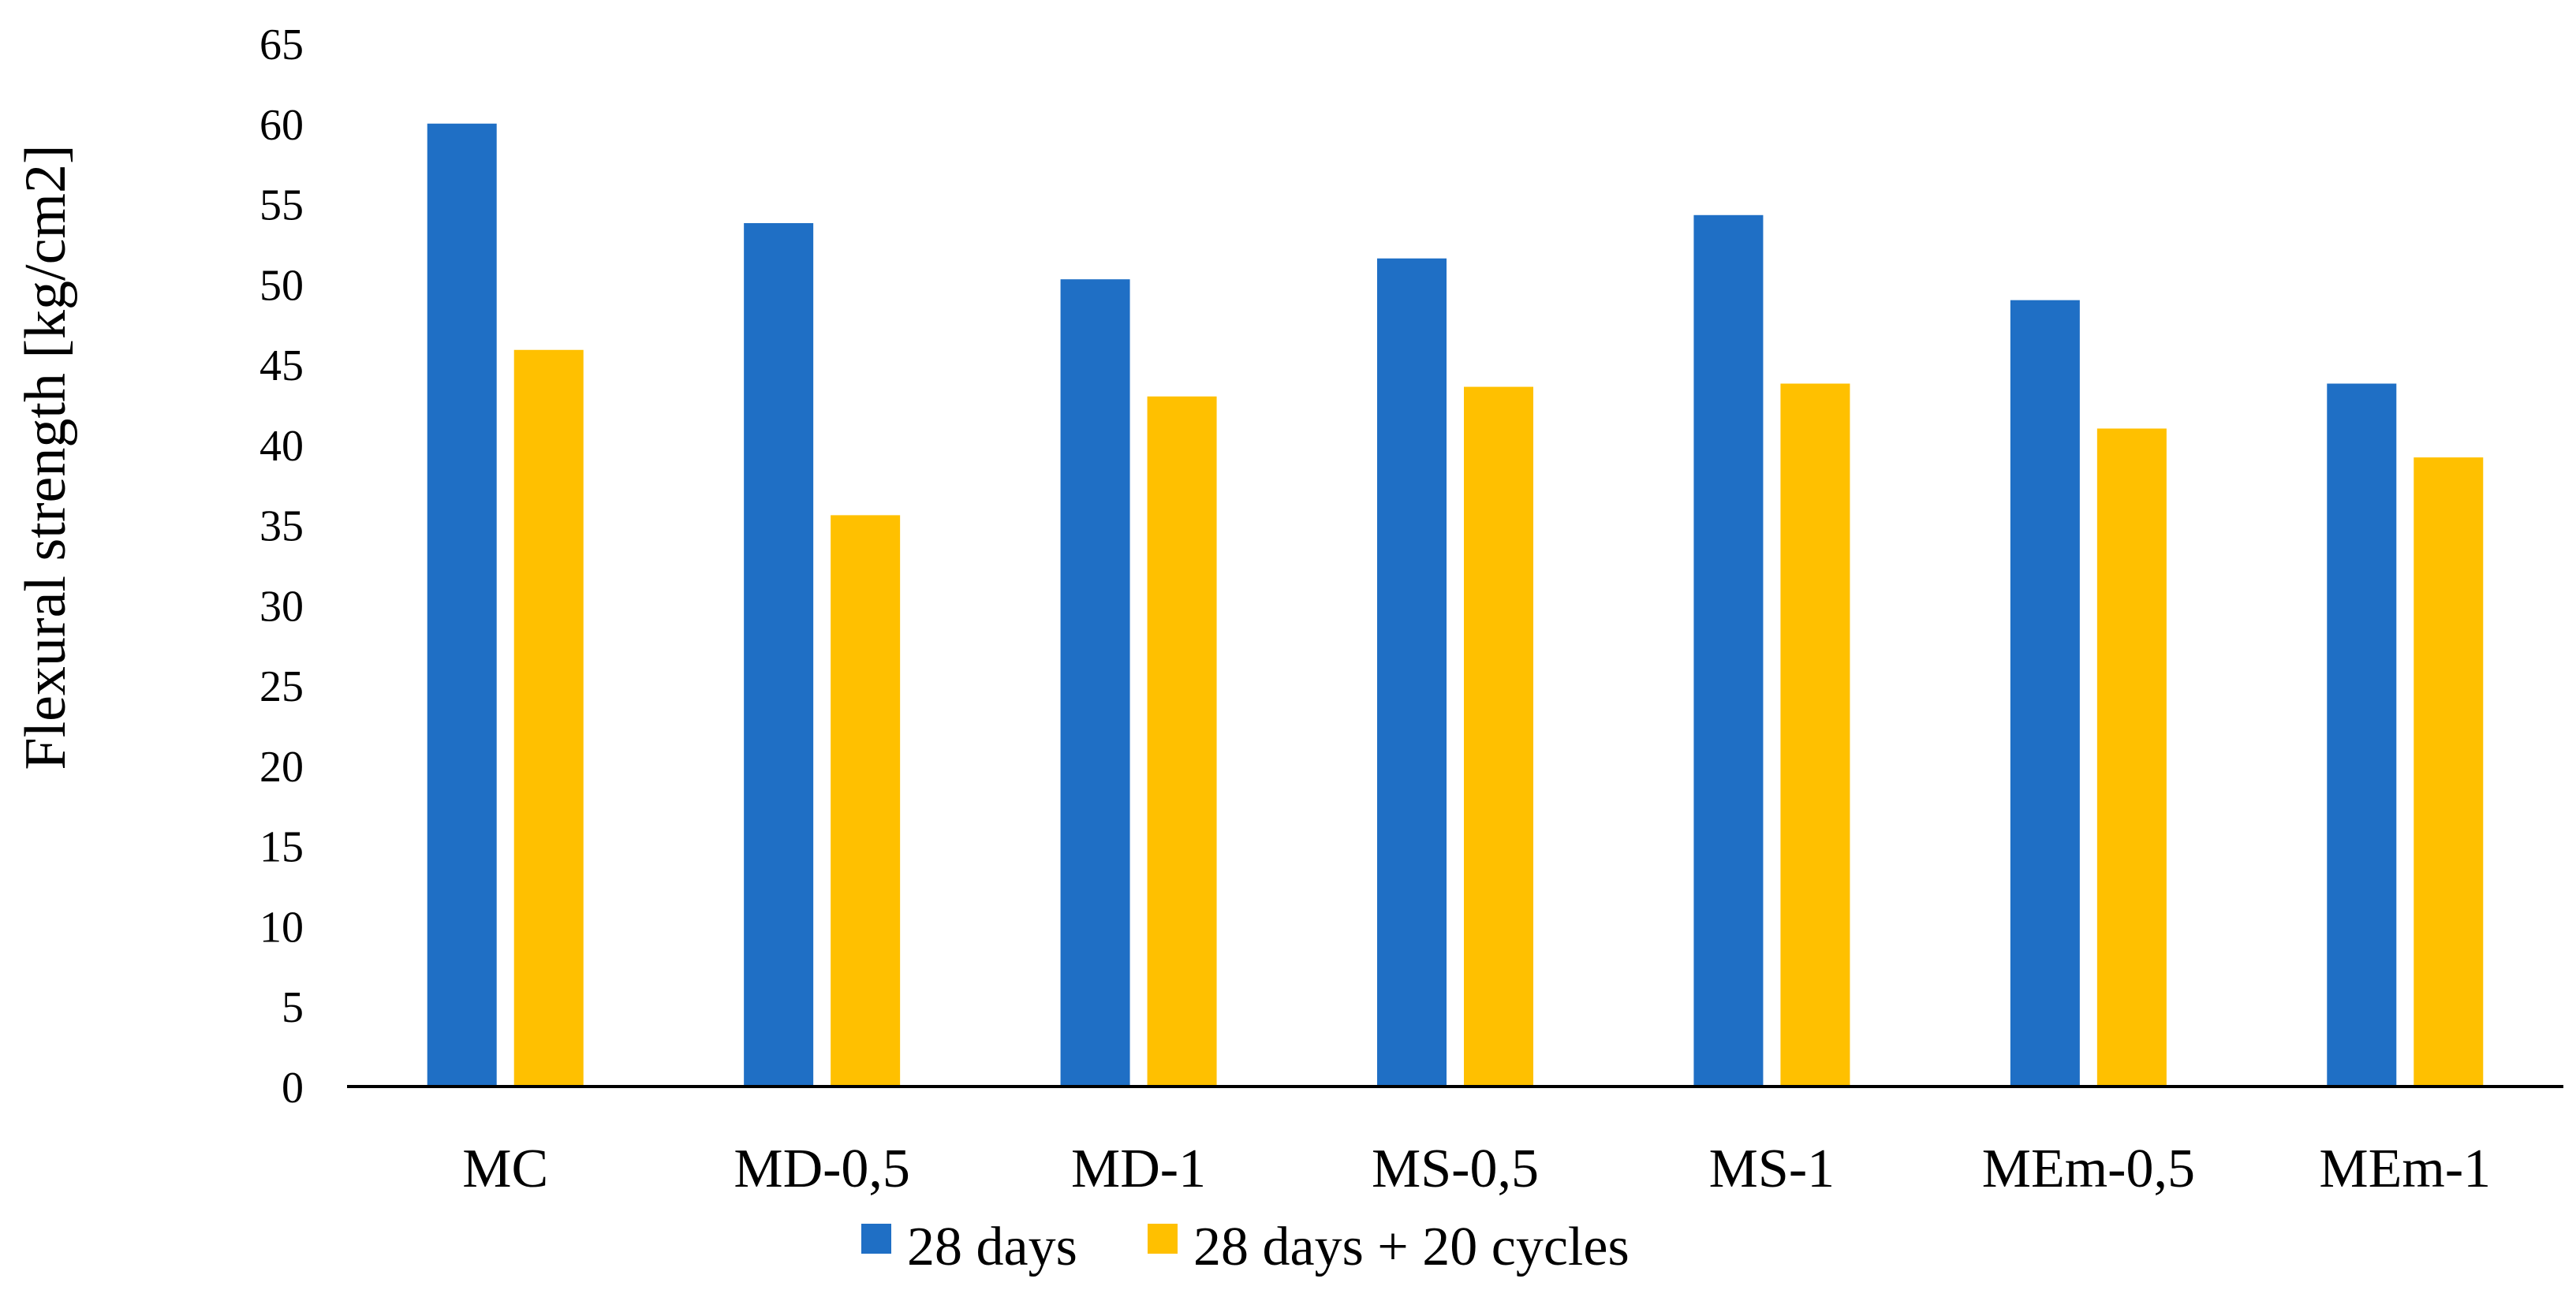  Describe the element at coordinates (2088, 1169) in the screenshot. I see `x-category-label: MEm-0,5` at that location.